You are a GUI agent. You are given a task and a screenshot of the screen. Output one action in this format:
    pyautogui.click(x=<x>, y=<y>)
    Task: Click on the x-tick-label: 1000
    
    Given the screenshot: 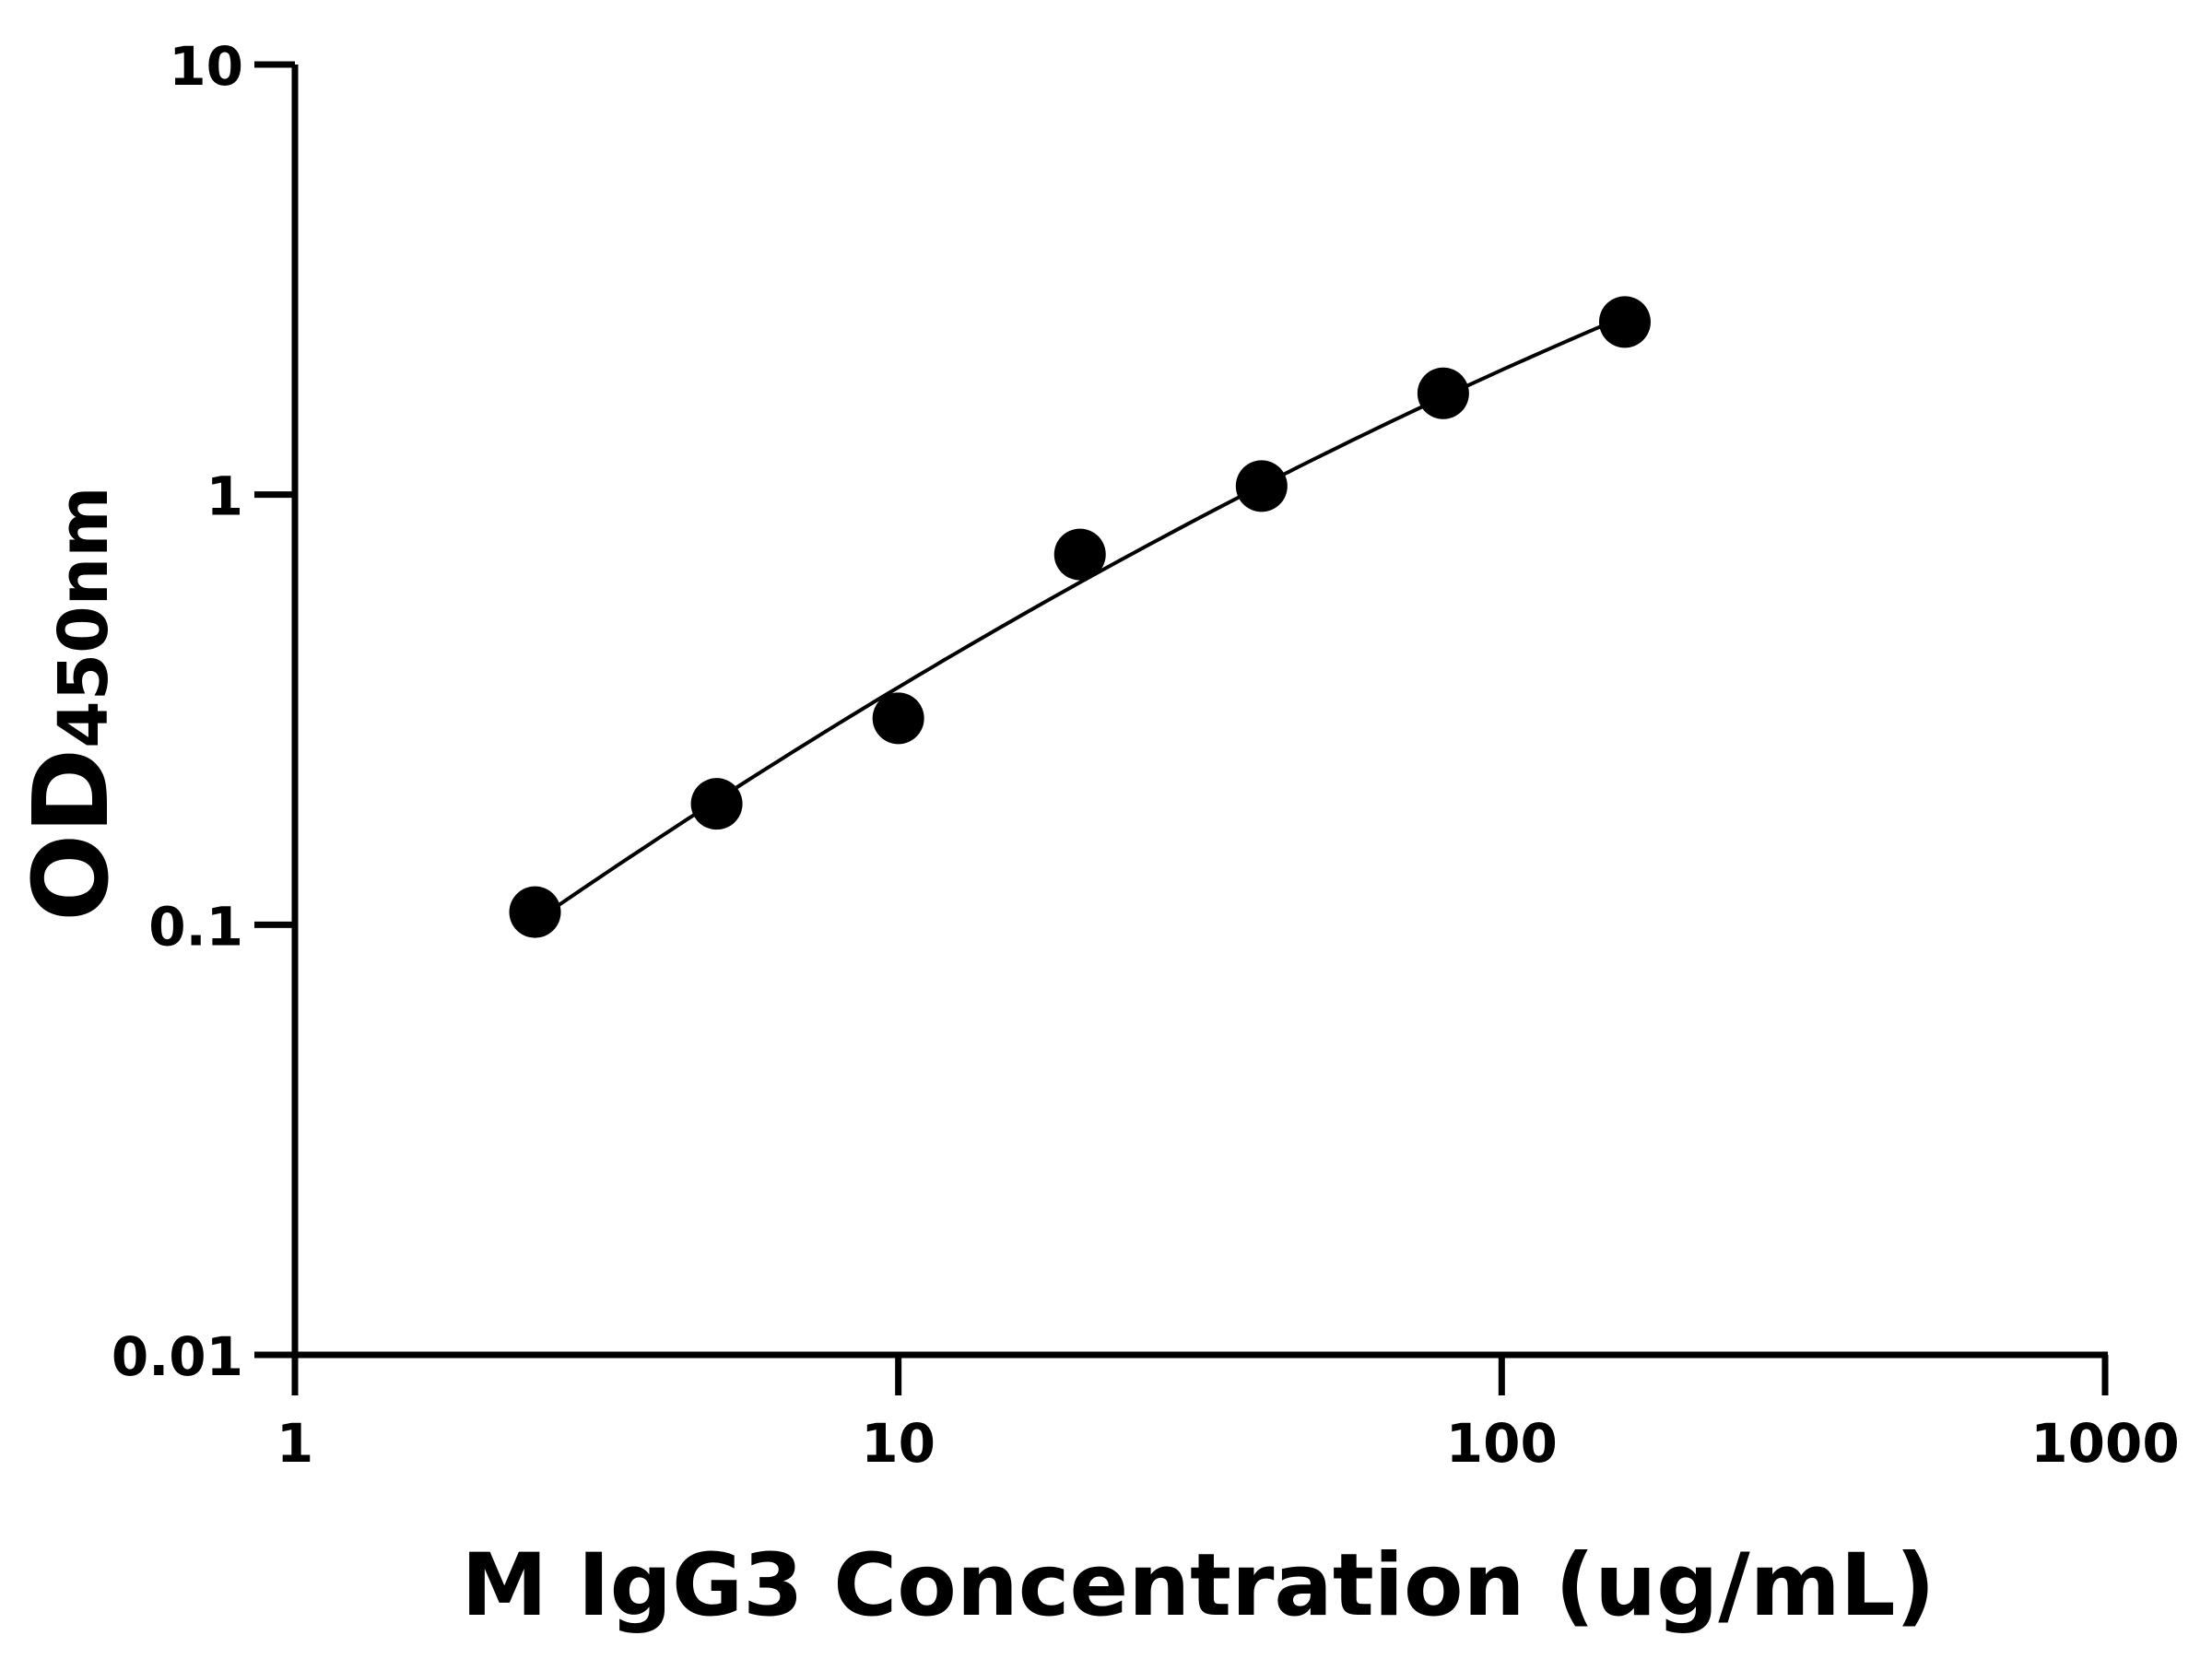 What is the action you would take?
    pyautogui.click(x=2104, y=1443)
    